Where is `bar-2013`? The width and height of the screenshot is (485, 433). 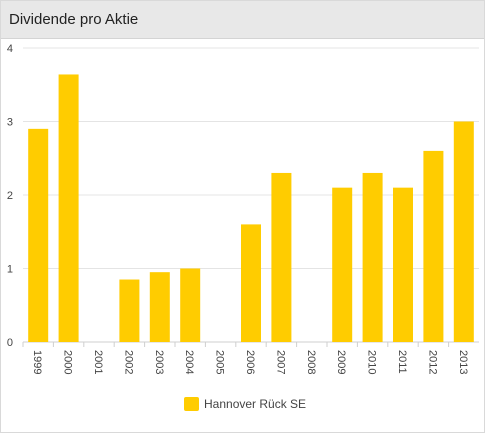 bar-2013 is located at coordinates (463, 232).